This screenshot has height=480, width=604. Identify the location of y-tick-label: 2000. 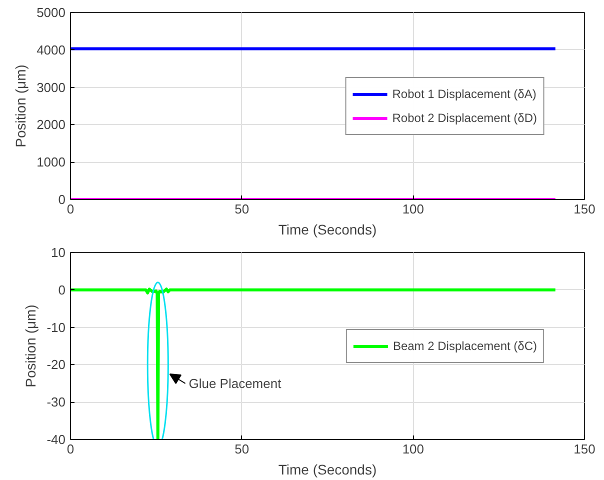
(51, 124).